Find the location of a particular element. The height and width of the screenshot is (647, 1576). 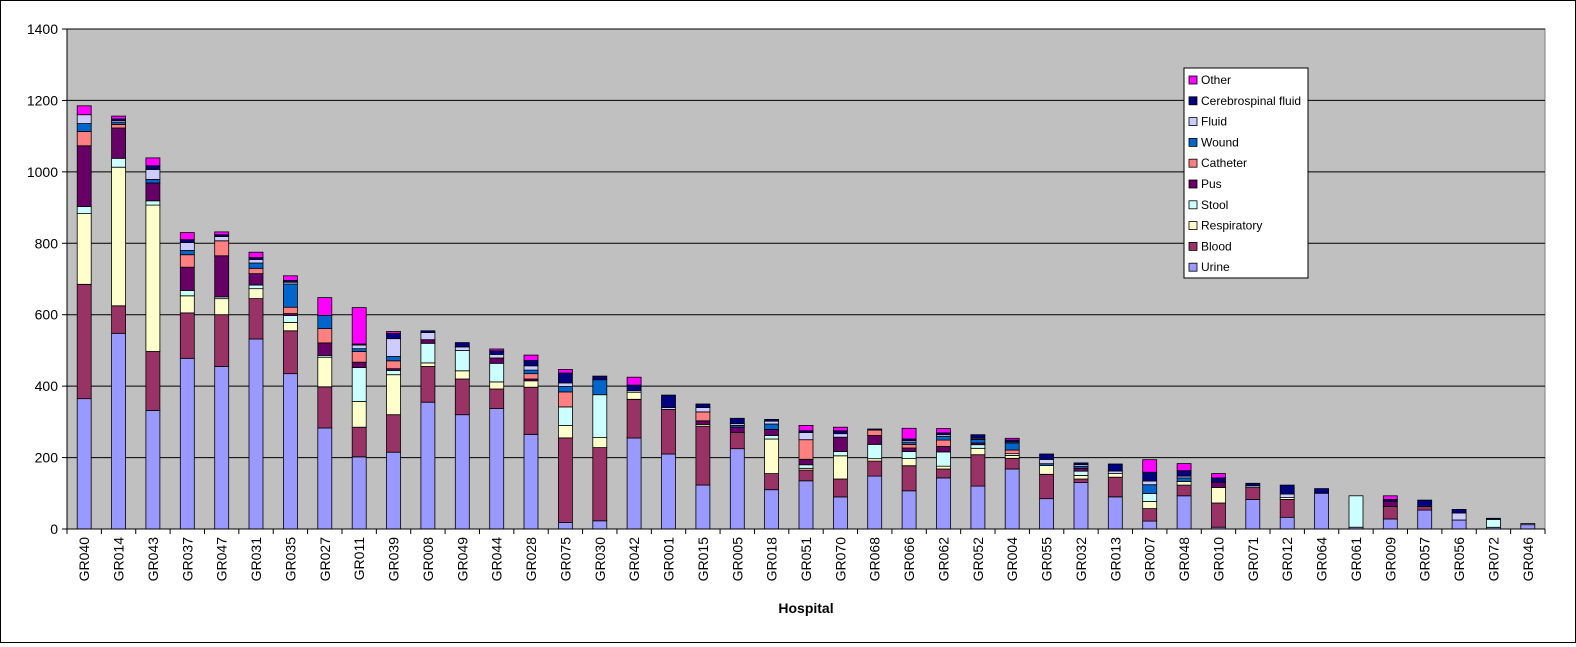

bar-stack-GR071 is located at coordinates (1253, 506).